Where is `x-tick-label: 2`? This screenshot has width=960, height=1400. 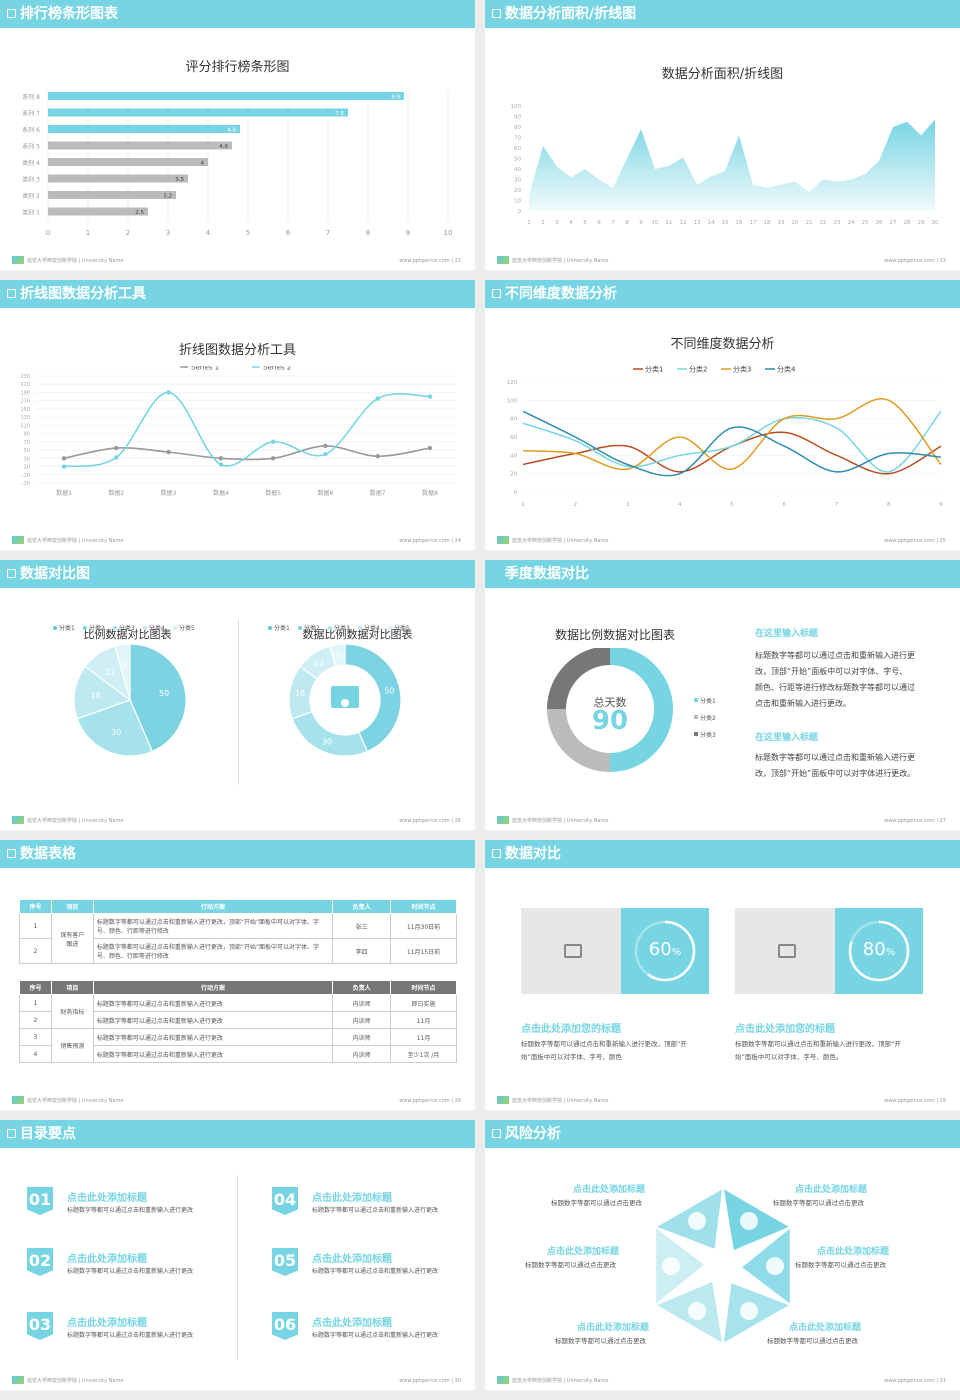
x-tick-label: 2 is located at coordinates (543, 223).